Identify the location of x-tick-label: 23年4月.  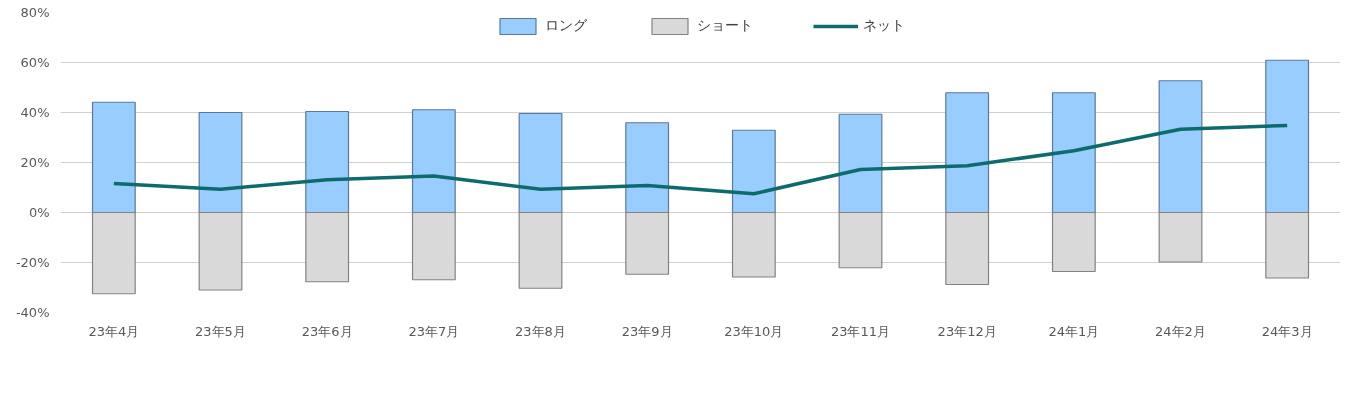
(114, 331).